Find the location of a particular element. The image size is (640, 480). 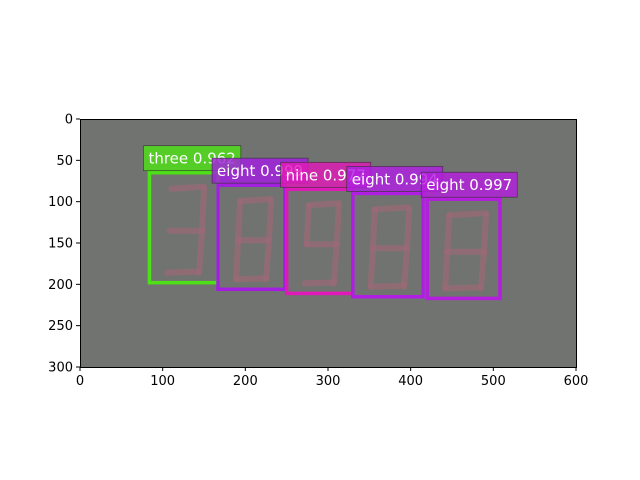

digit-strokes is located at coordinates (326, 237).